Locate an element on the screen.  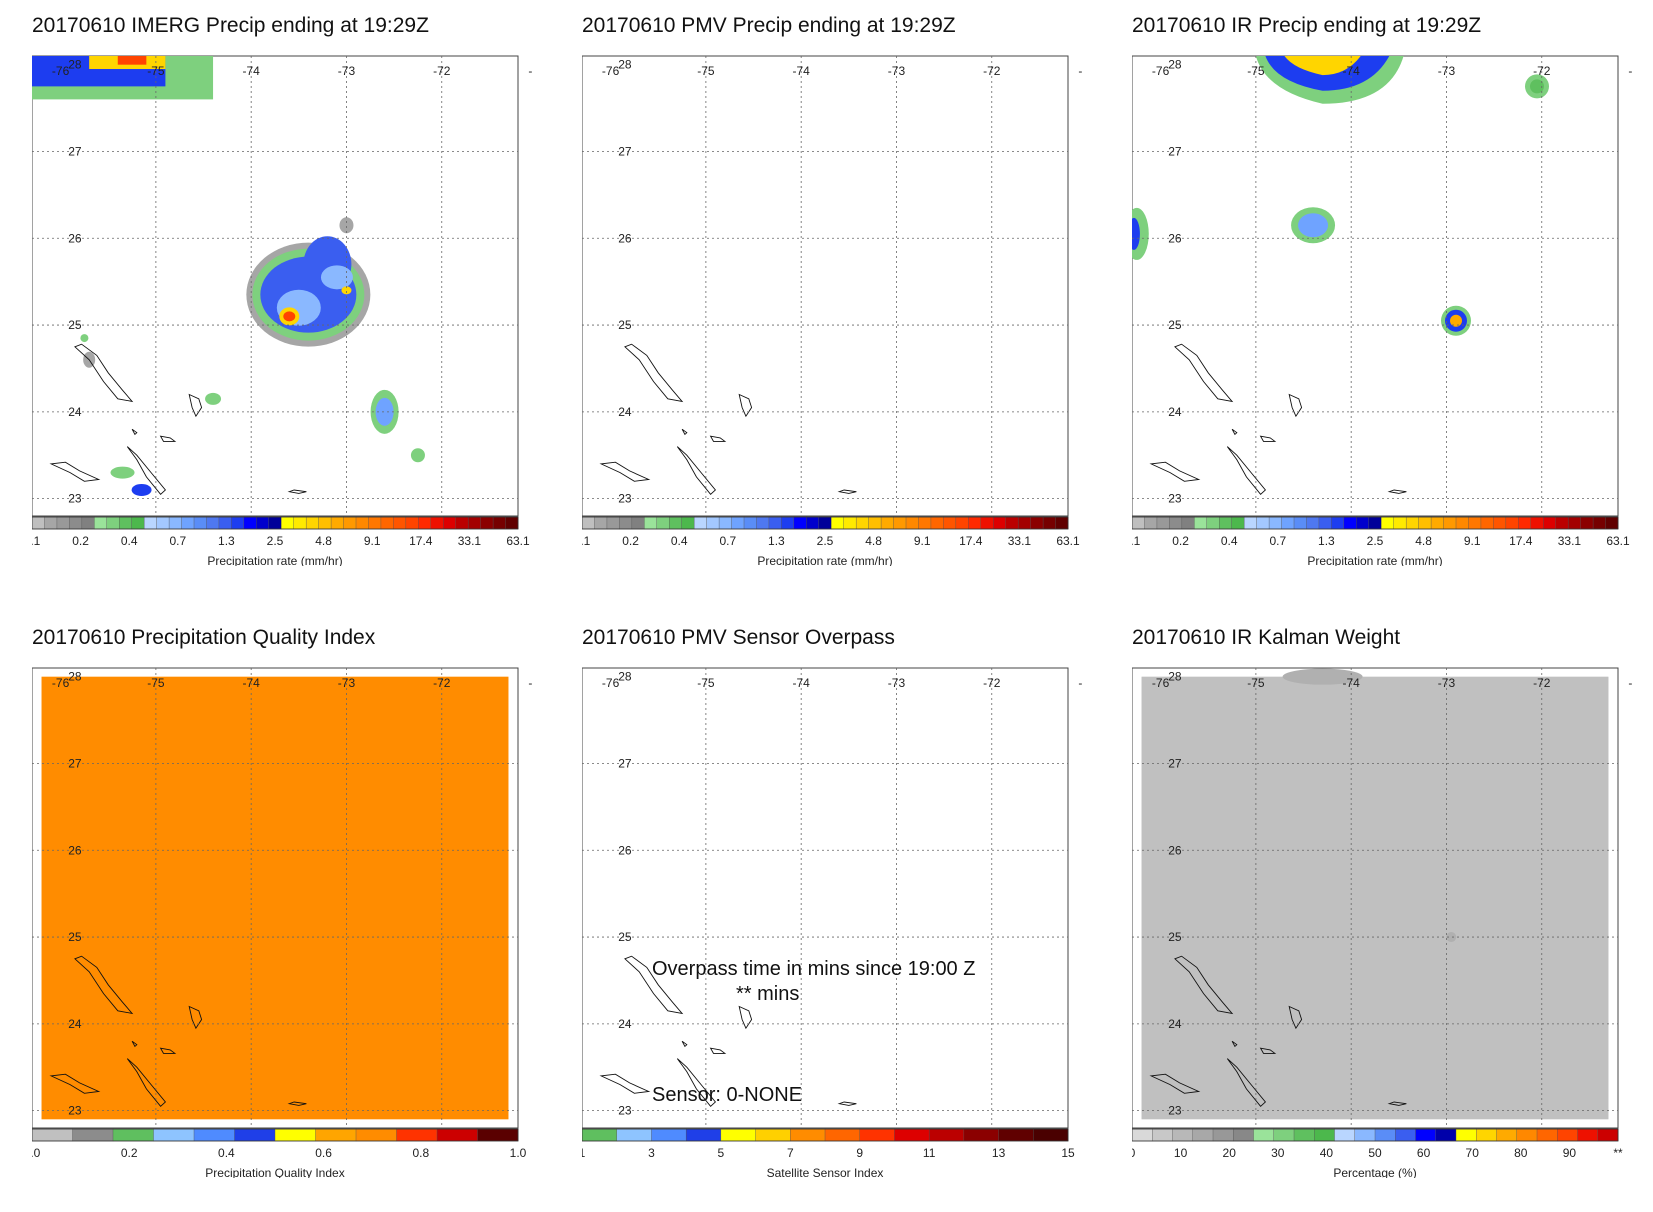
colorbar-label: 17.4 is located at coordinates (1521, 541).